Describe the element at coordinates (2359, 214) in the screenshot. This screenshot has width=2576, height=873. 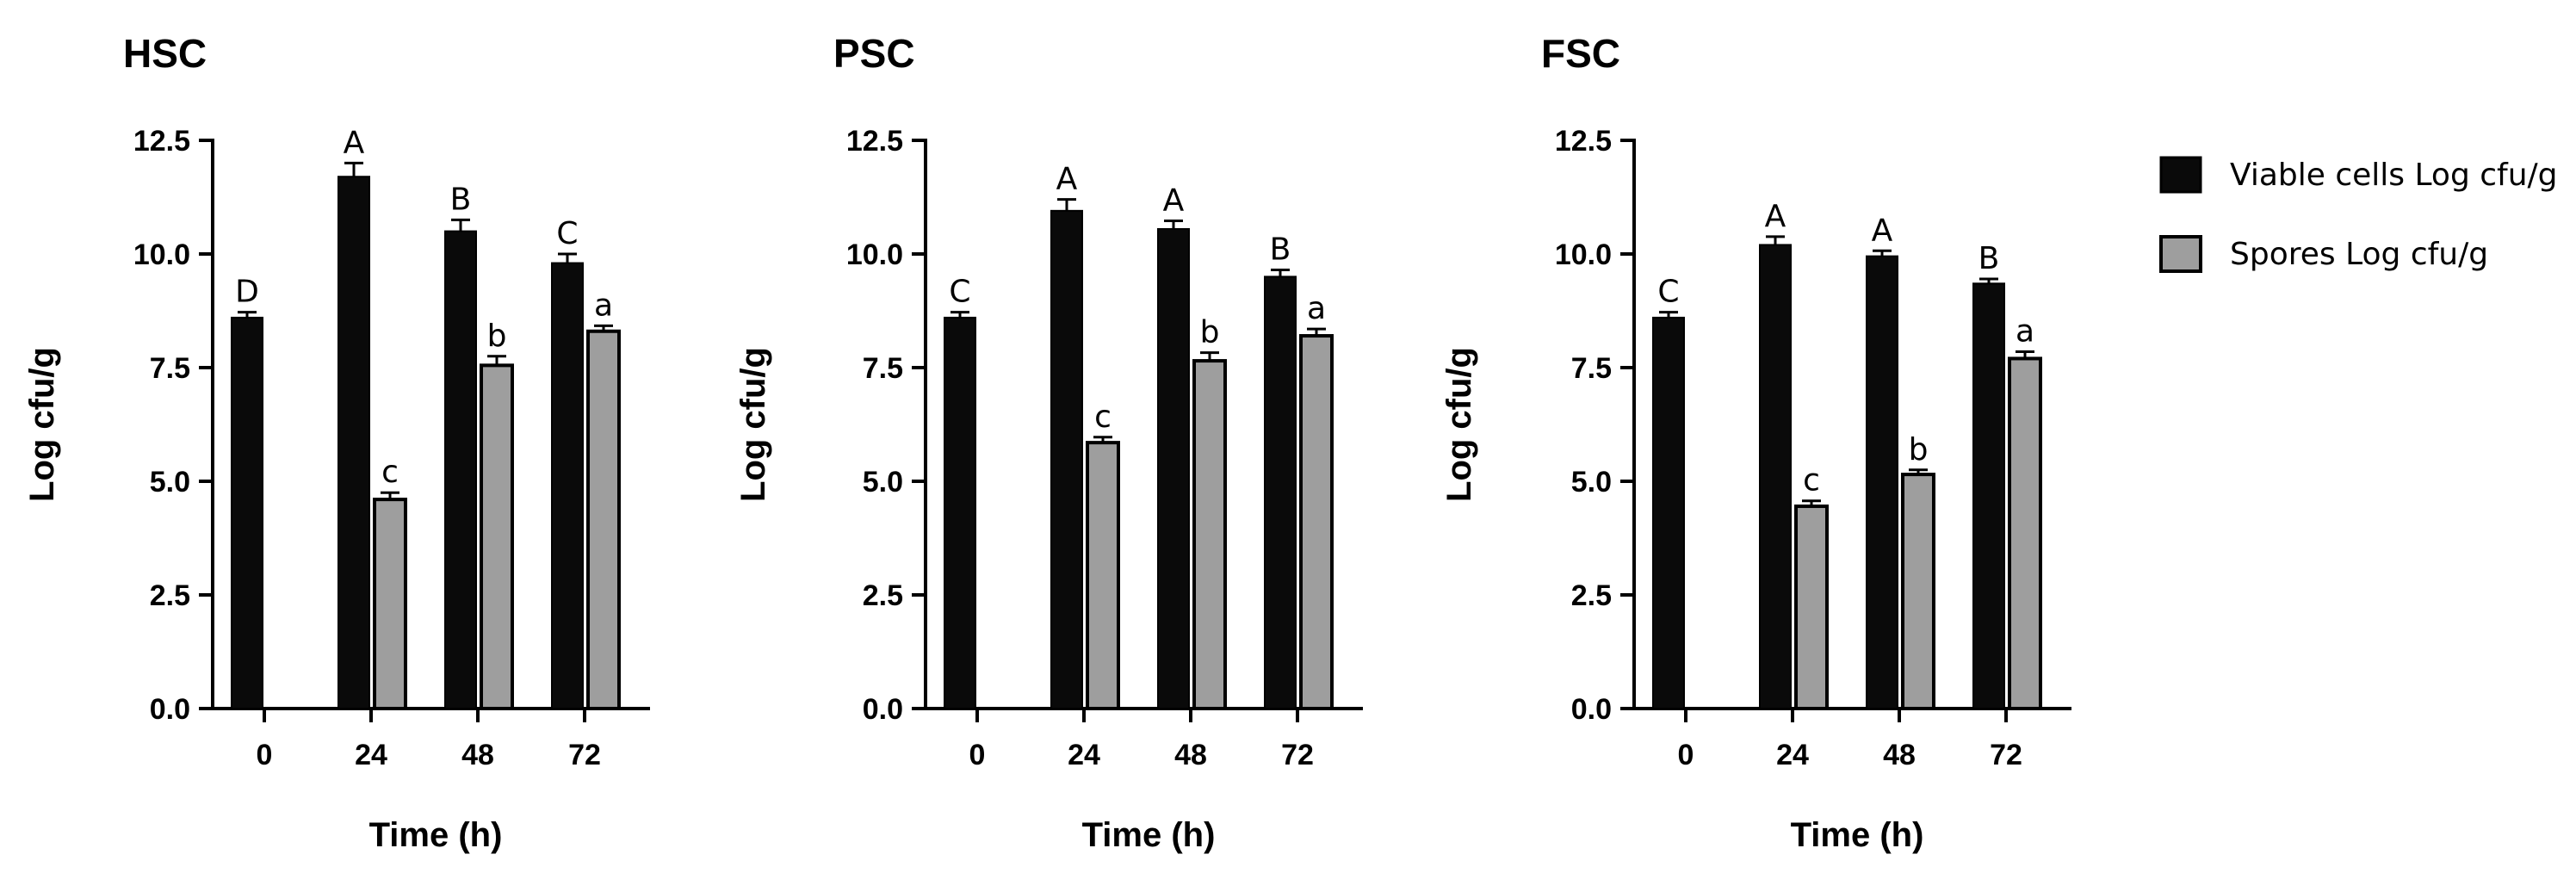
I see `legend: Viable cells Log cfu/g Spores Log cfu/g` at that location.